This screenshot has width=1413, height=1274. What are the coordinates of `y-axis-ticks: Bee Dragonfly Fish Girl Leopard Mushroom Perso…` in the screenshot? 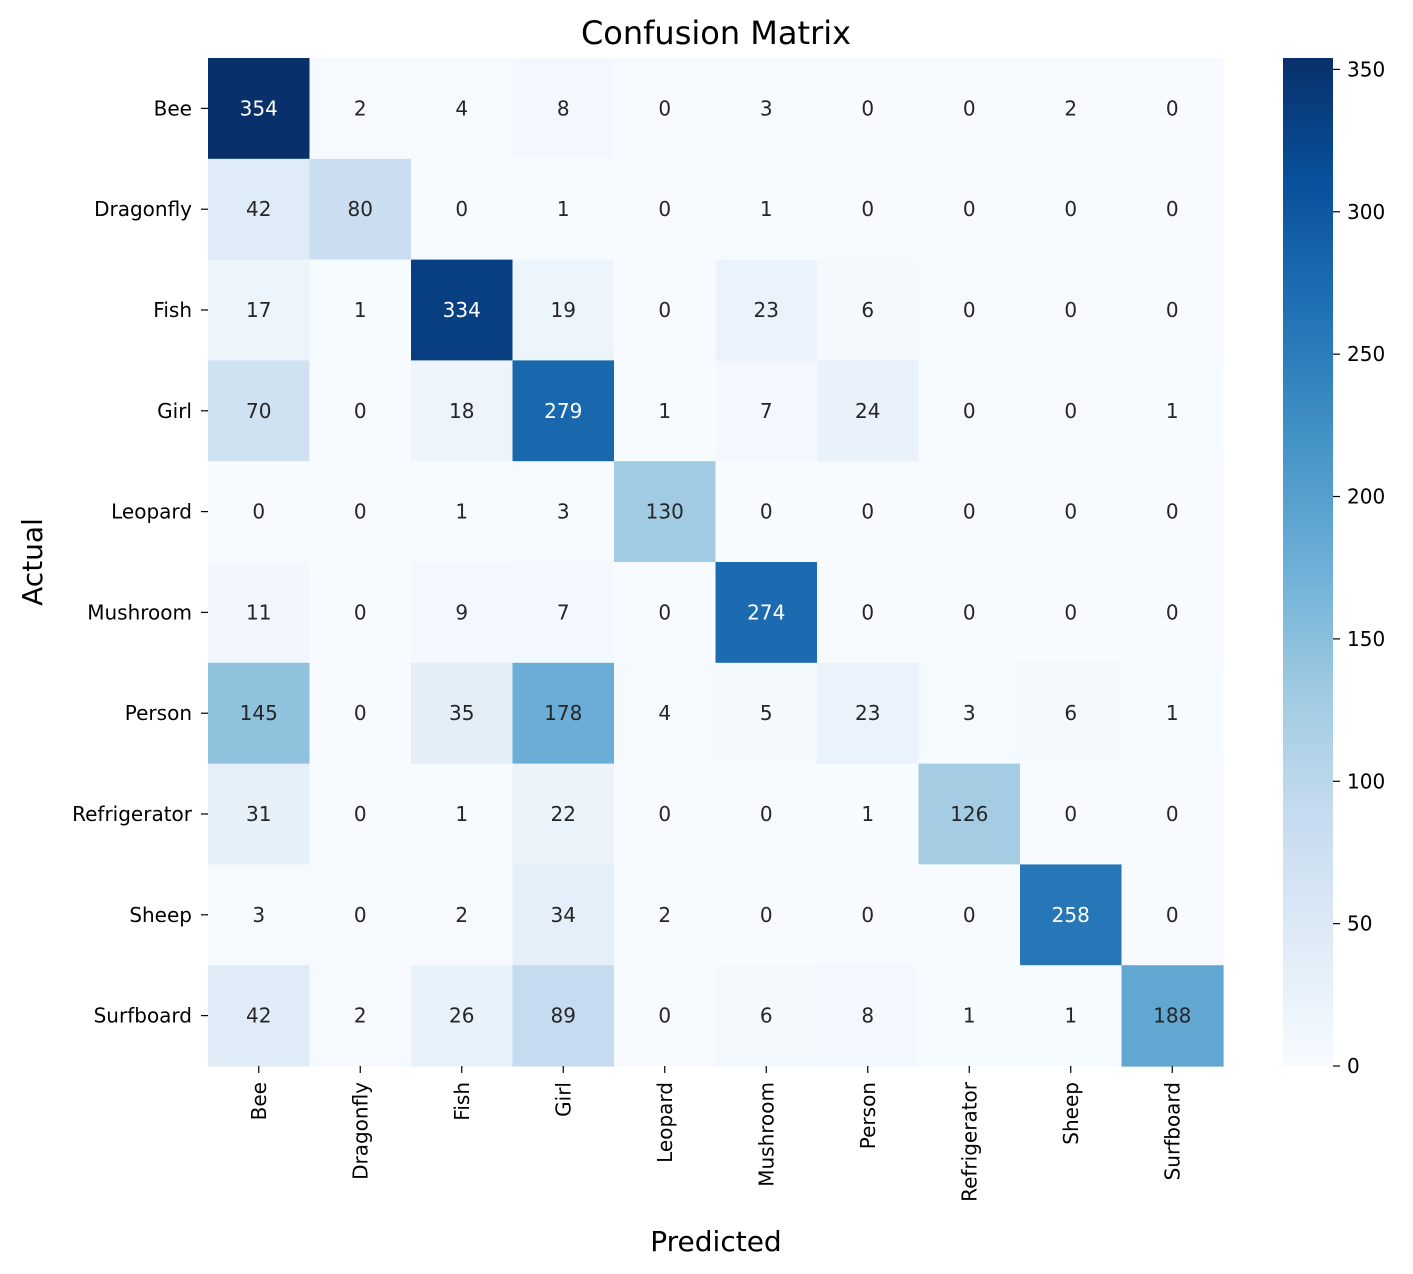 It's located at (140, 562).